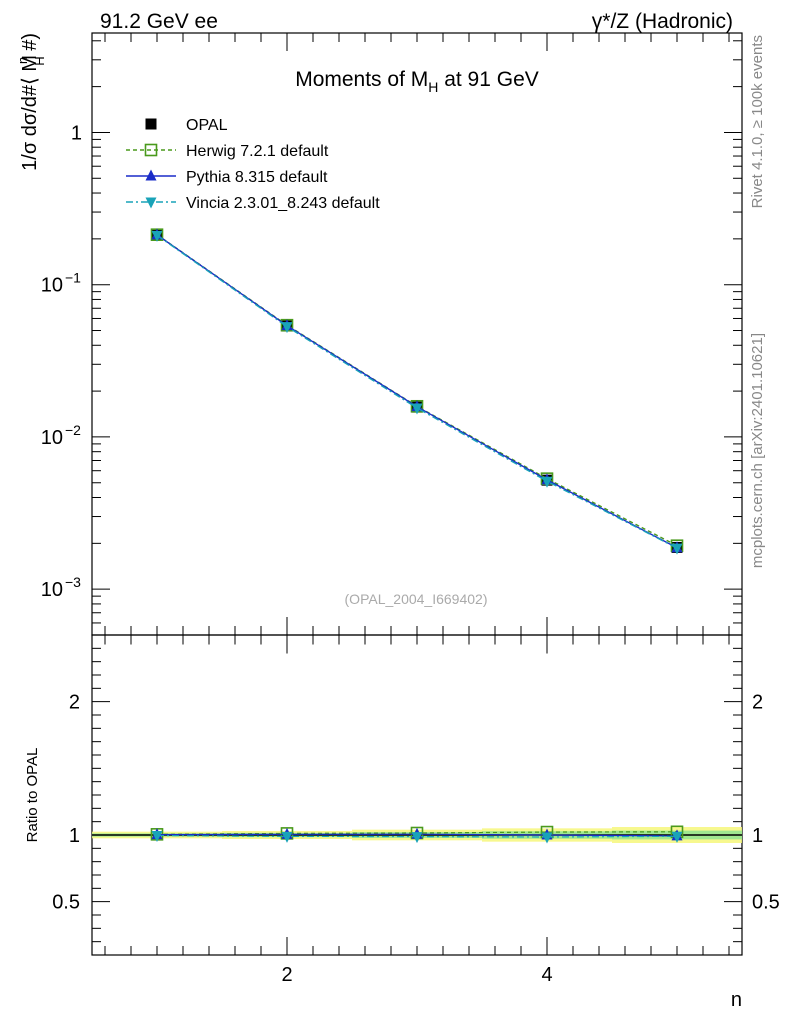 The image size is (786, 1024). I want to click on plot-title-tail: at 91 GeV, so click(488, 79).